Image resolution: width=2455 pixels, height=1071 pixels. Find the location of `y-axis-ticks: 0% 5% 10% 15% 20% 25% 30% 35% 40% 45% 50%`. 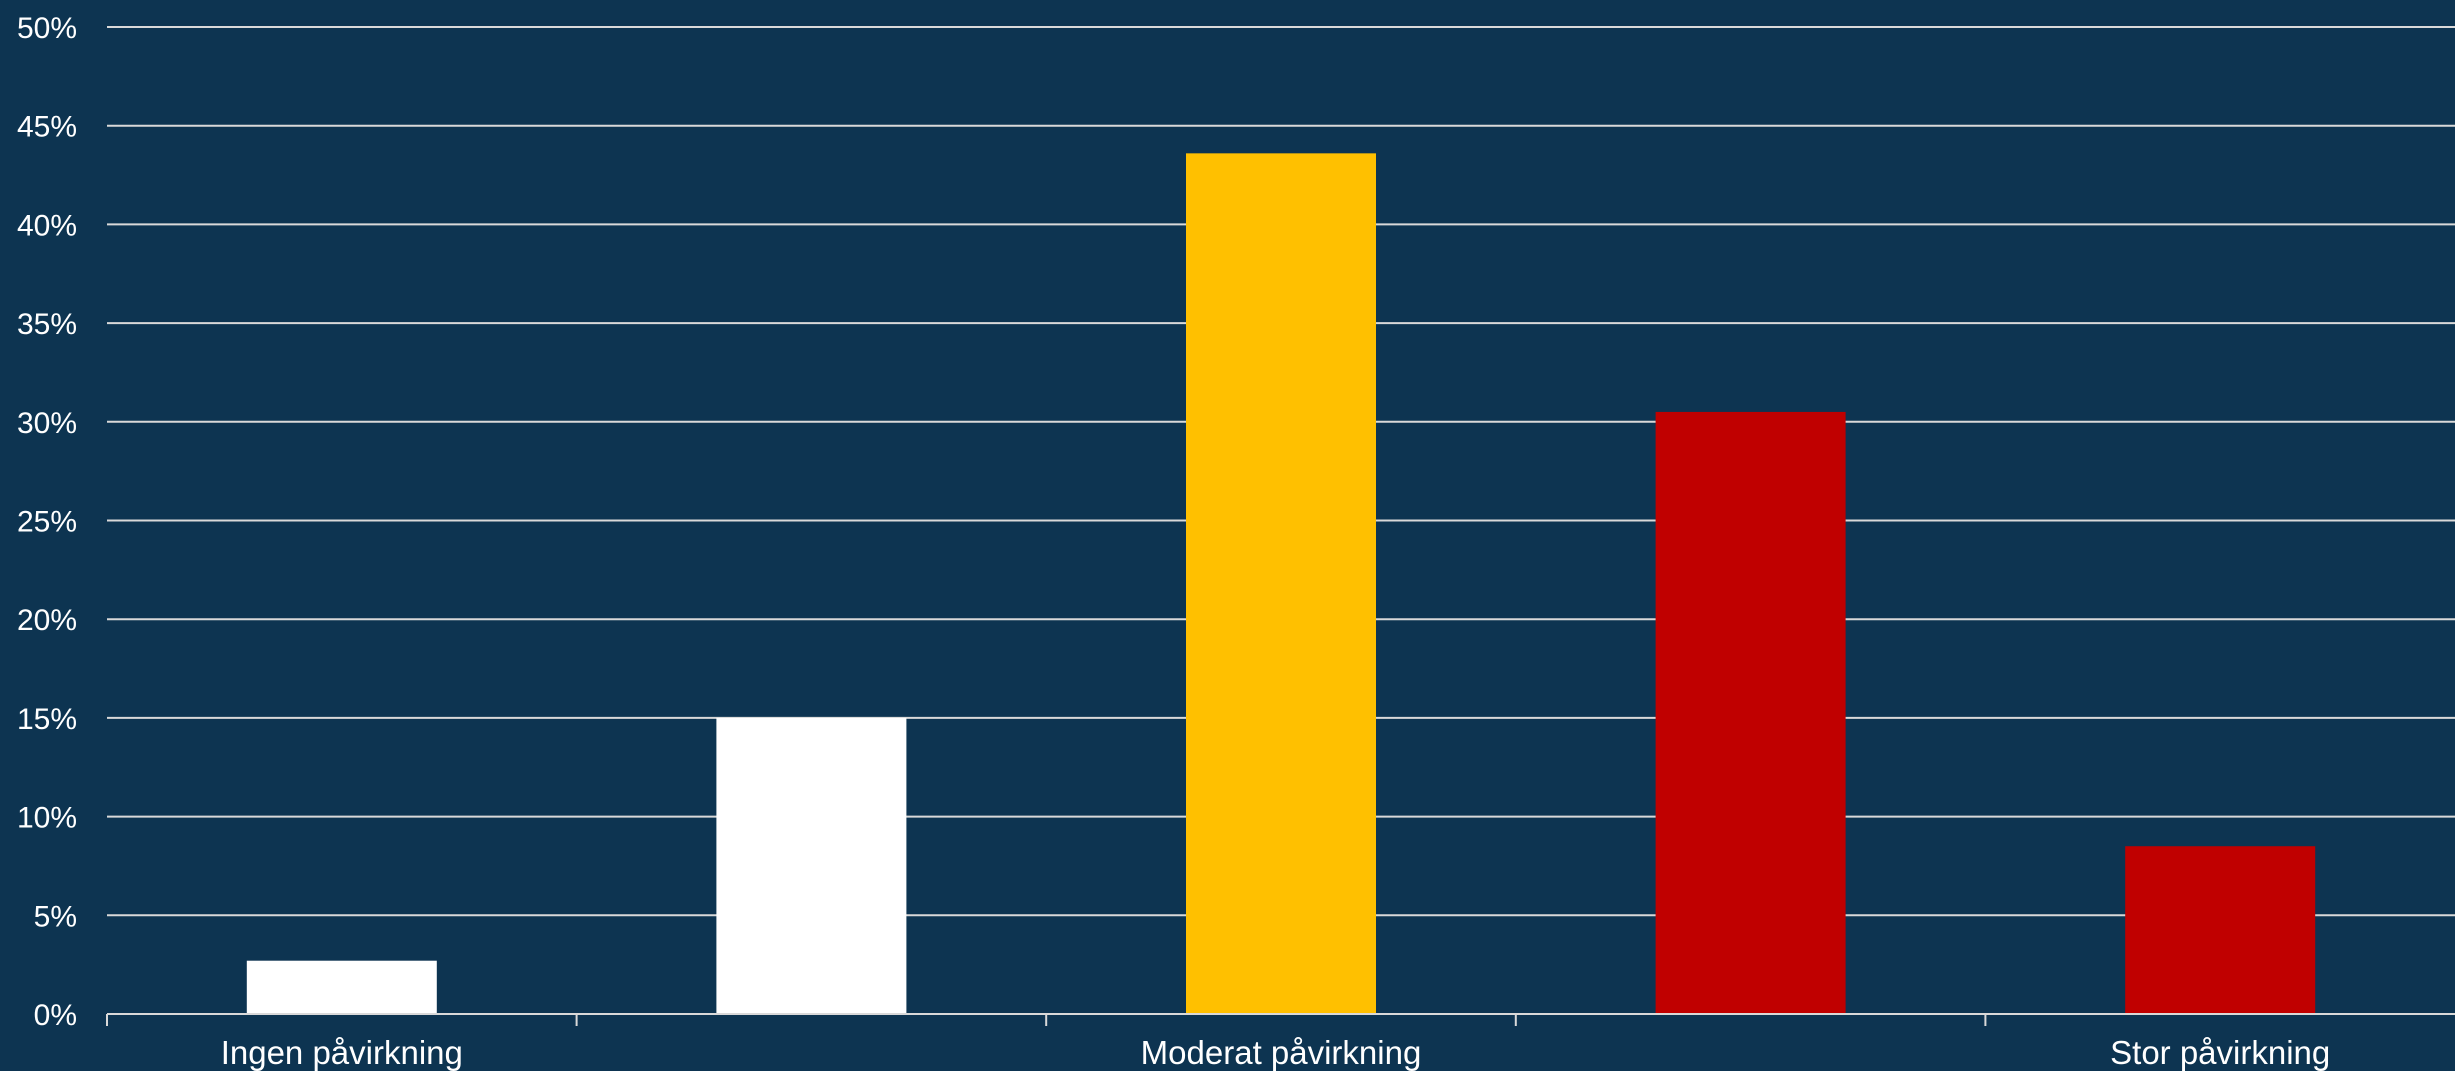

y-axis-ticks: 0% 5% 10% 15% 20% 25% 30% 35% 40% 45% 50% is located at coordinates (47, 522).